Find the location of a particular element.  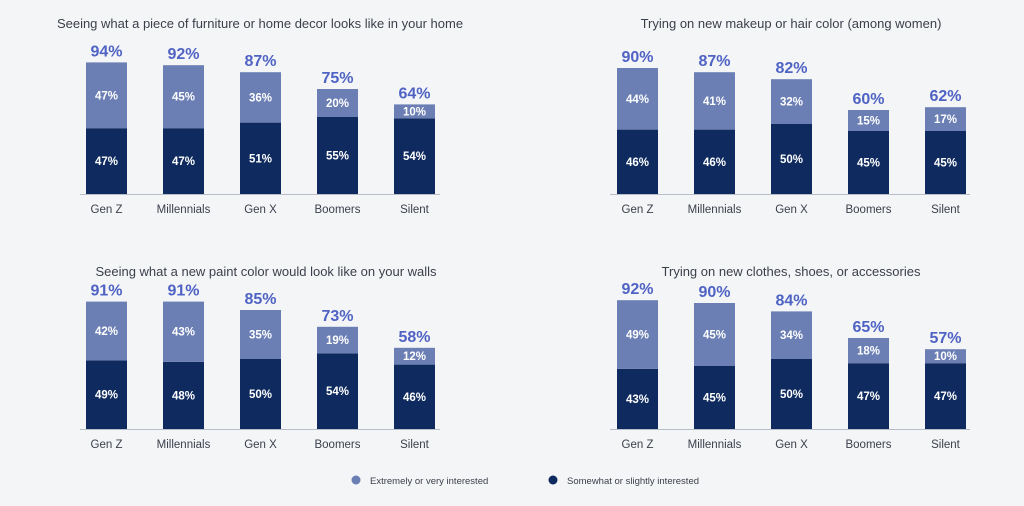

data-label-extremely: 44% is located at coordinates (637, 100).